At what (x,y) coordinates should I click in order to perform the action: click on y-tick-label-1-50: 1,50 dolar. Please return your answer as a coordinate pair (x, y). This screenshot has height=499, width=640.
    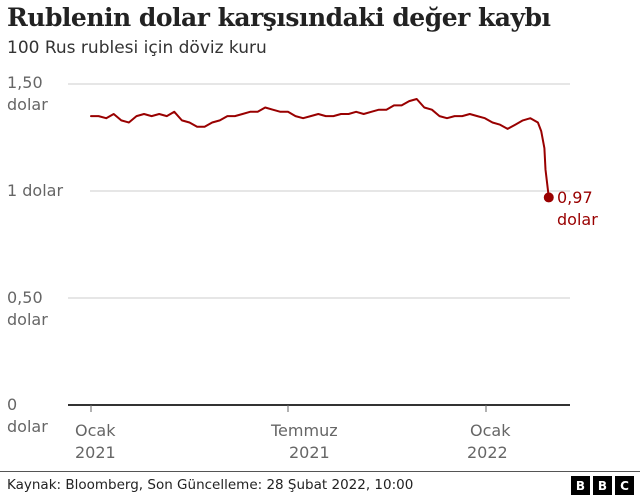
    Looking at the image, I should click on (27, 94).